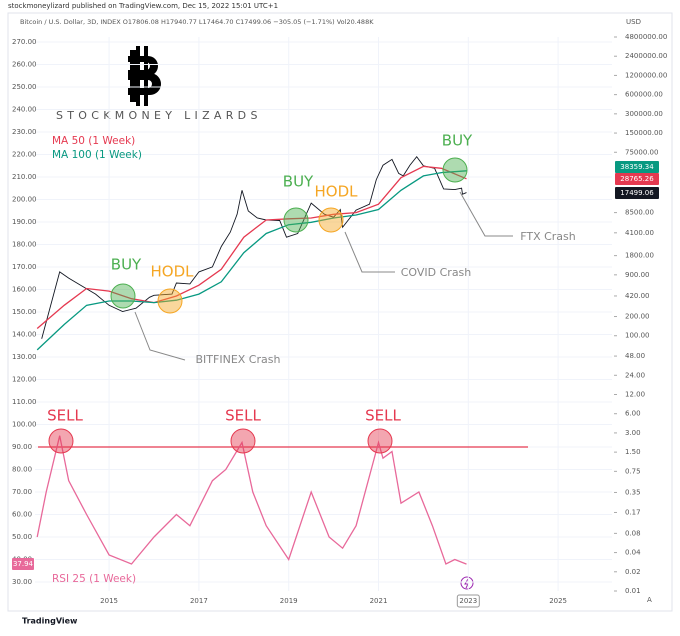 This screenshot has width=680, height=636. What do you see at coordinates (97, 155) in the screenshot?
I see `legend-entry: MA 100 (1 Week)` at bounding box center [97, 155].